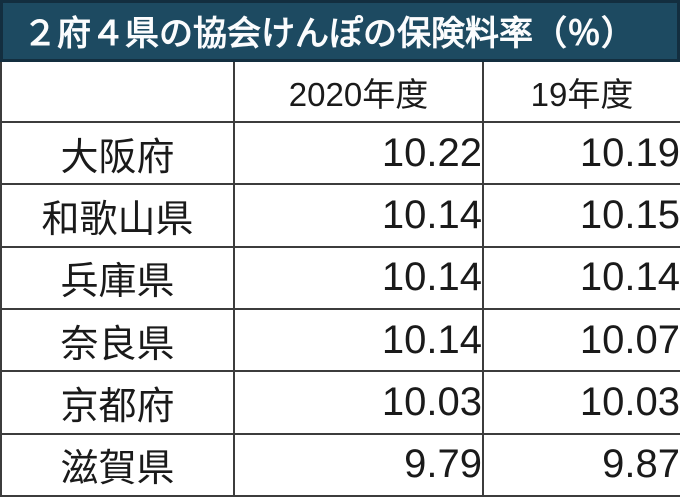 This screenshot has height=497, width=680. What do you see at coordinates (117, 153) in the screenshot?
I see `prefecture-name: 大阪府` at bounding box center [117, 153].